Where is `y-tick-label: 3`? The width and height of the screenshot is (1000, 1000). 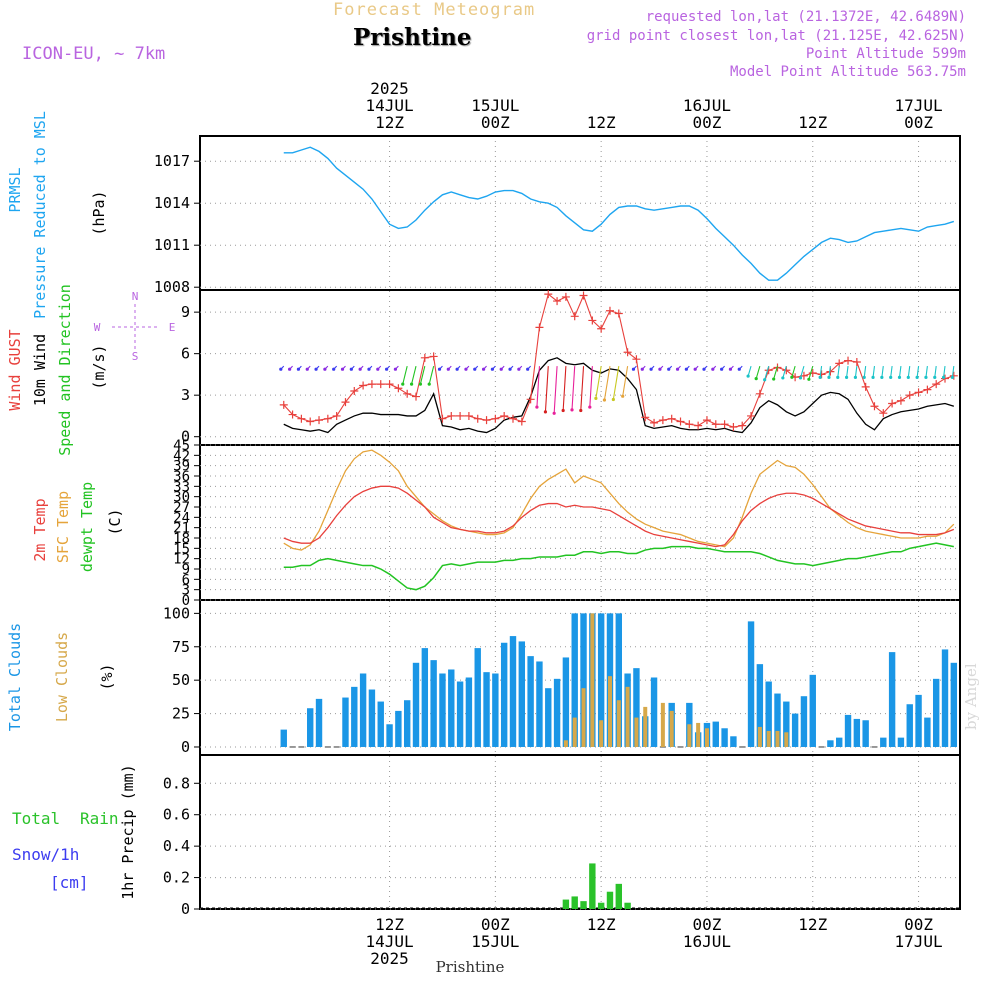
y-tick-label: 3 is located at coordinates (186, 591).